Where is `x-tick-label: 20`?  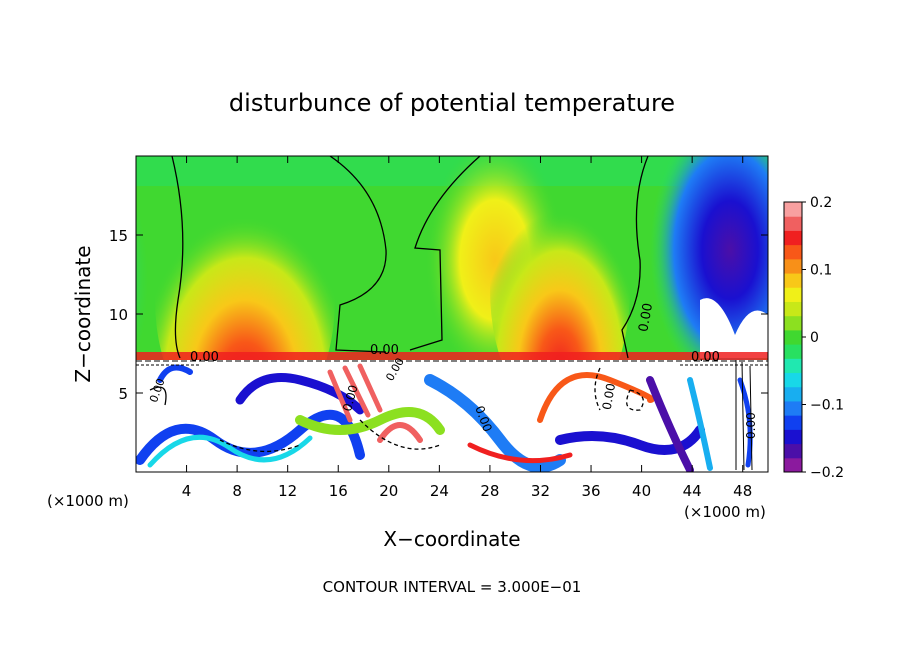 x-tick-label: 20 is located at coordinates (388, 491).